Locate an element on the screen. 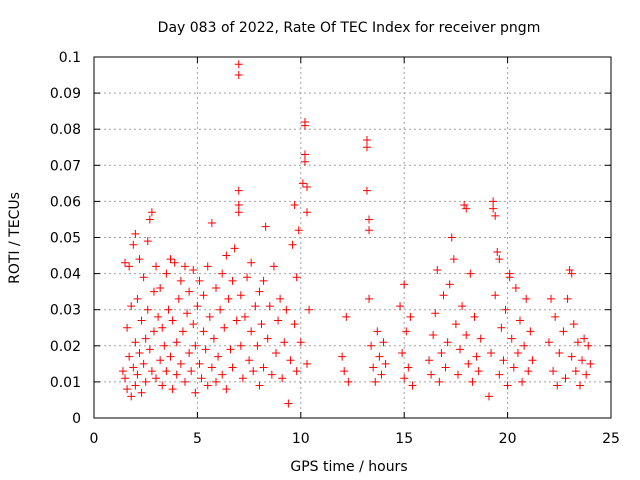  y-tick-label: 0.06 is located at coordinates (65, 202).